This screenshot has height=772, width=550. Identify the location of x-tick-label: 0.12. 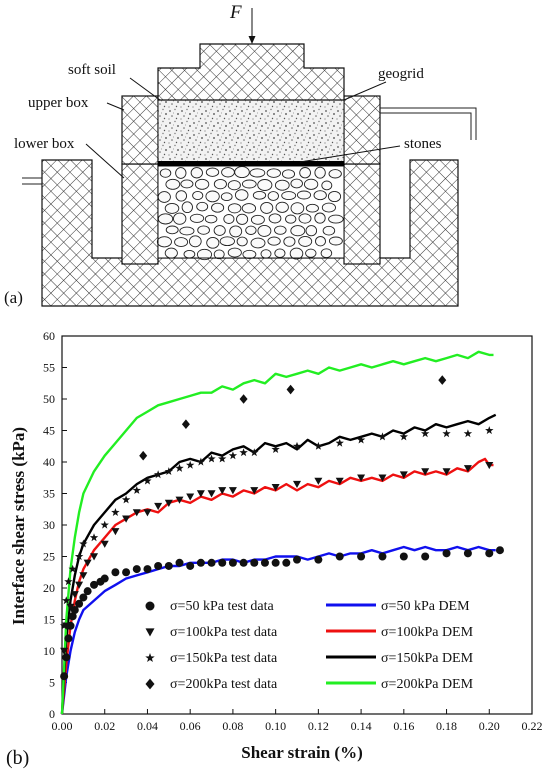
(318, 726).